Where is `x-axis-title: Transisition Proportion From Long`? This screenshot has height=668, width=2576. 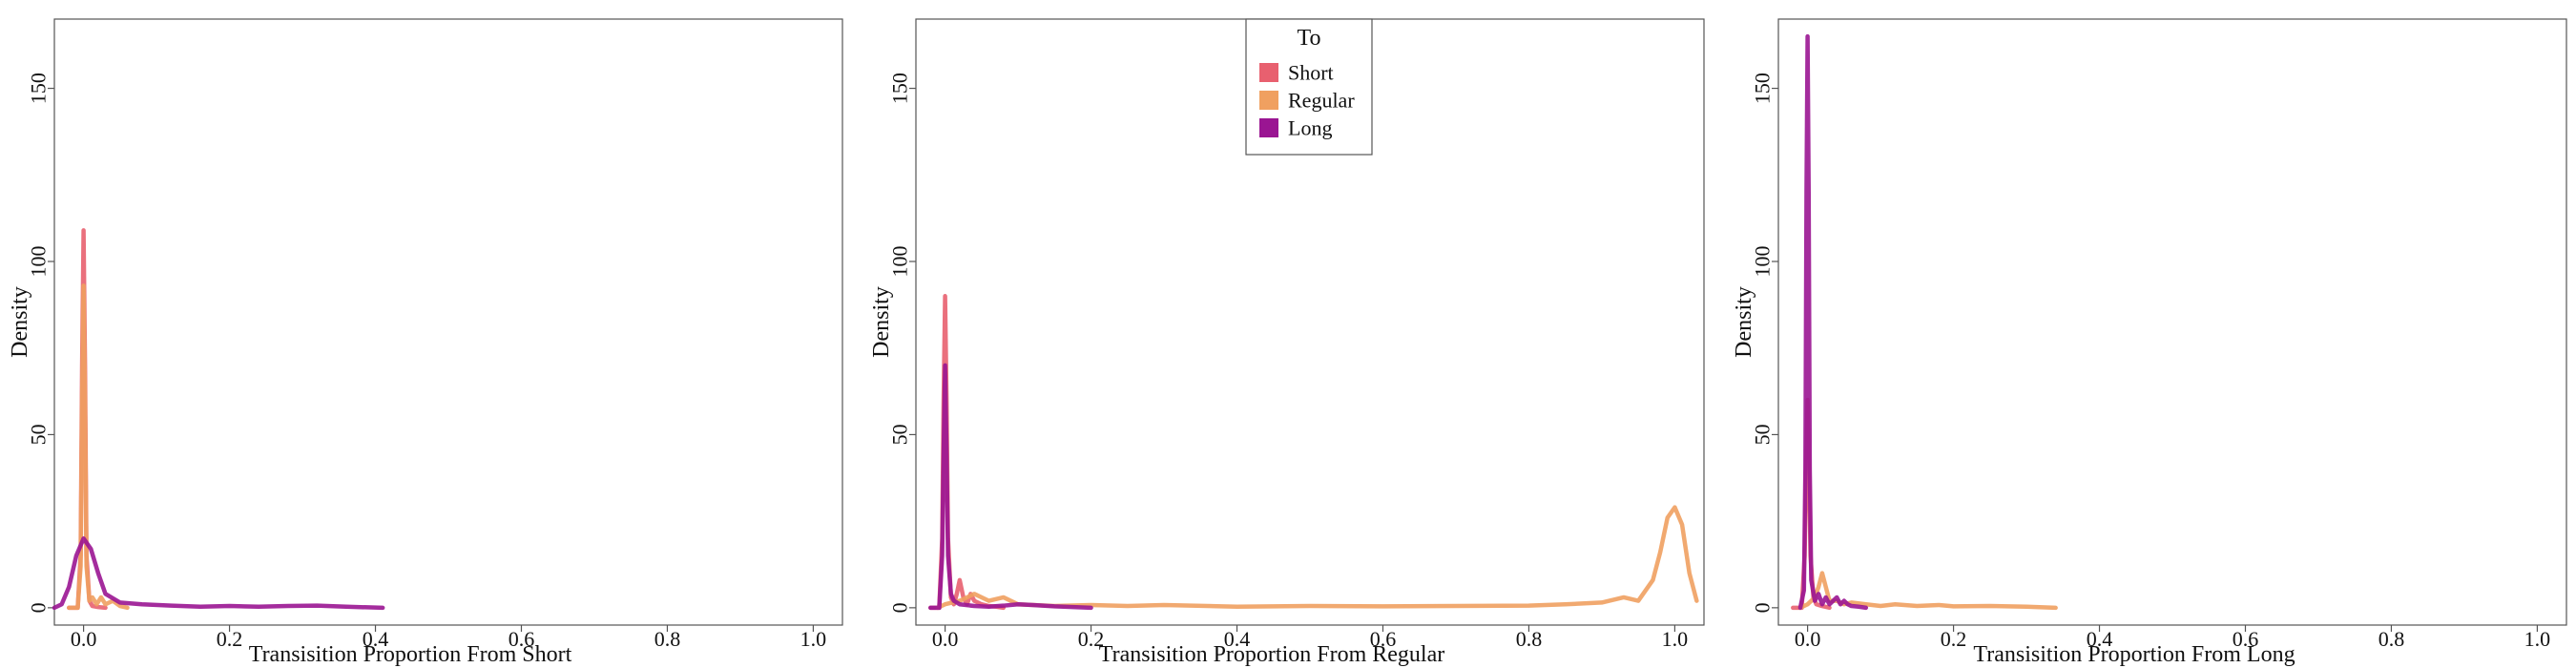
x-axis-title: Transisition Proportion From Long is located at coordinates (2134, 654).